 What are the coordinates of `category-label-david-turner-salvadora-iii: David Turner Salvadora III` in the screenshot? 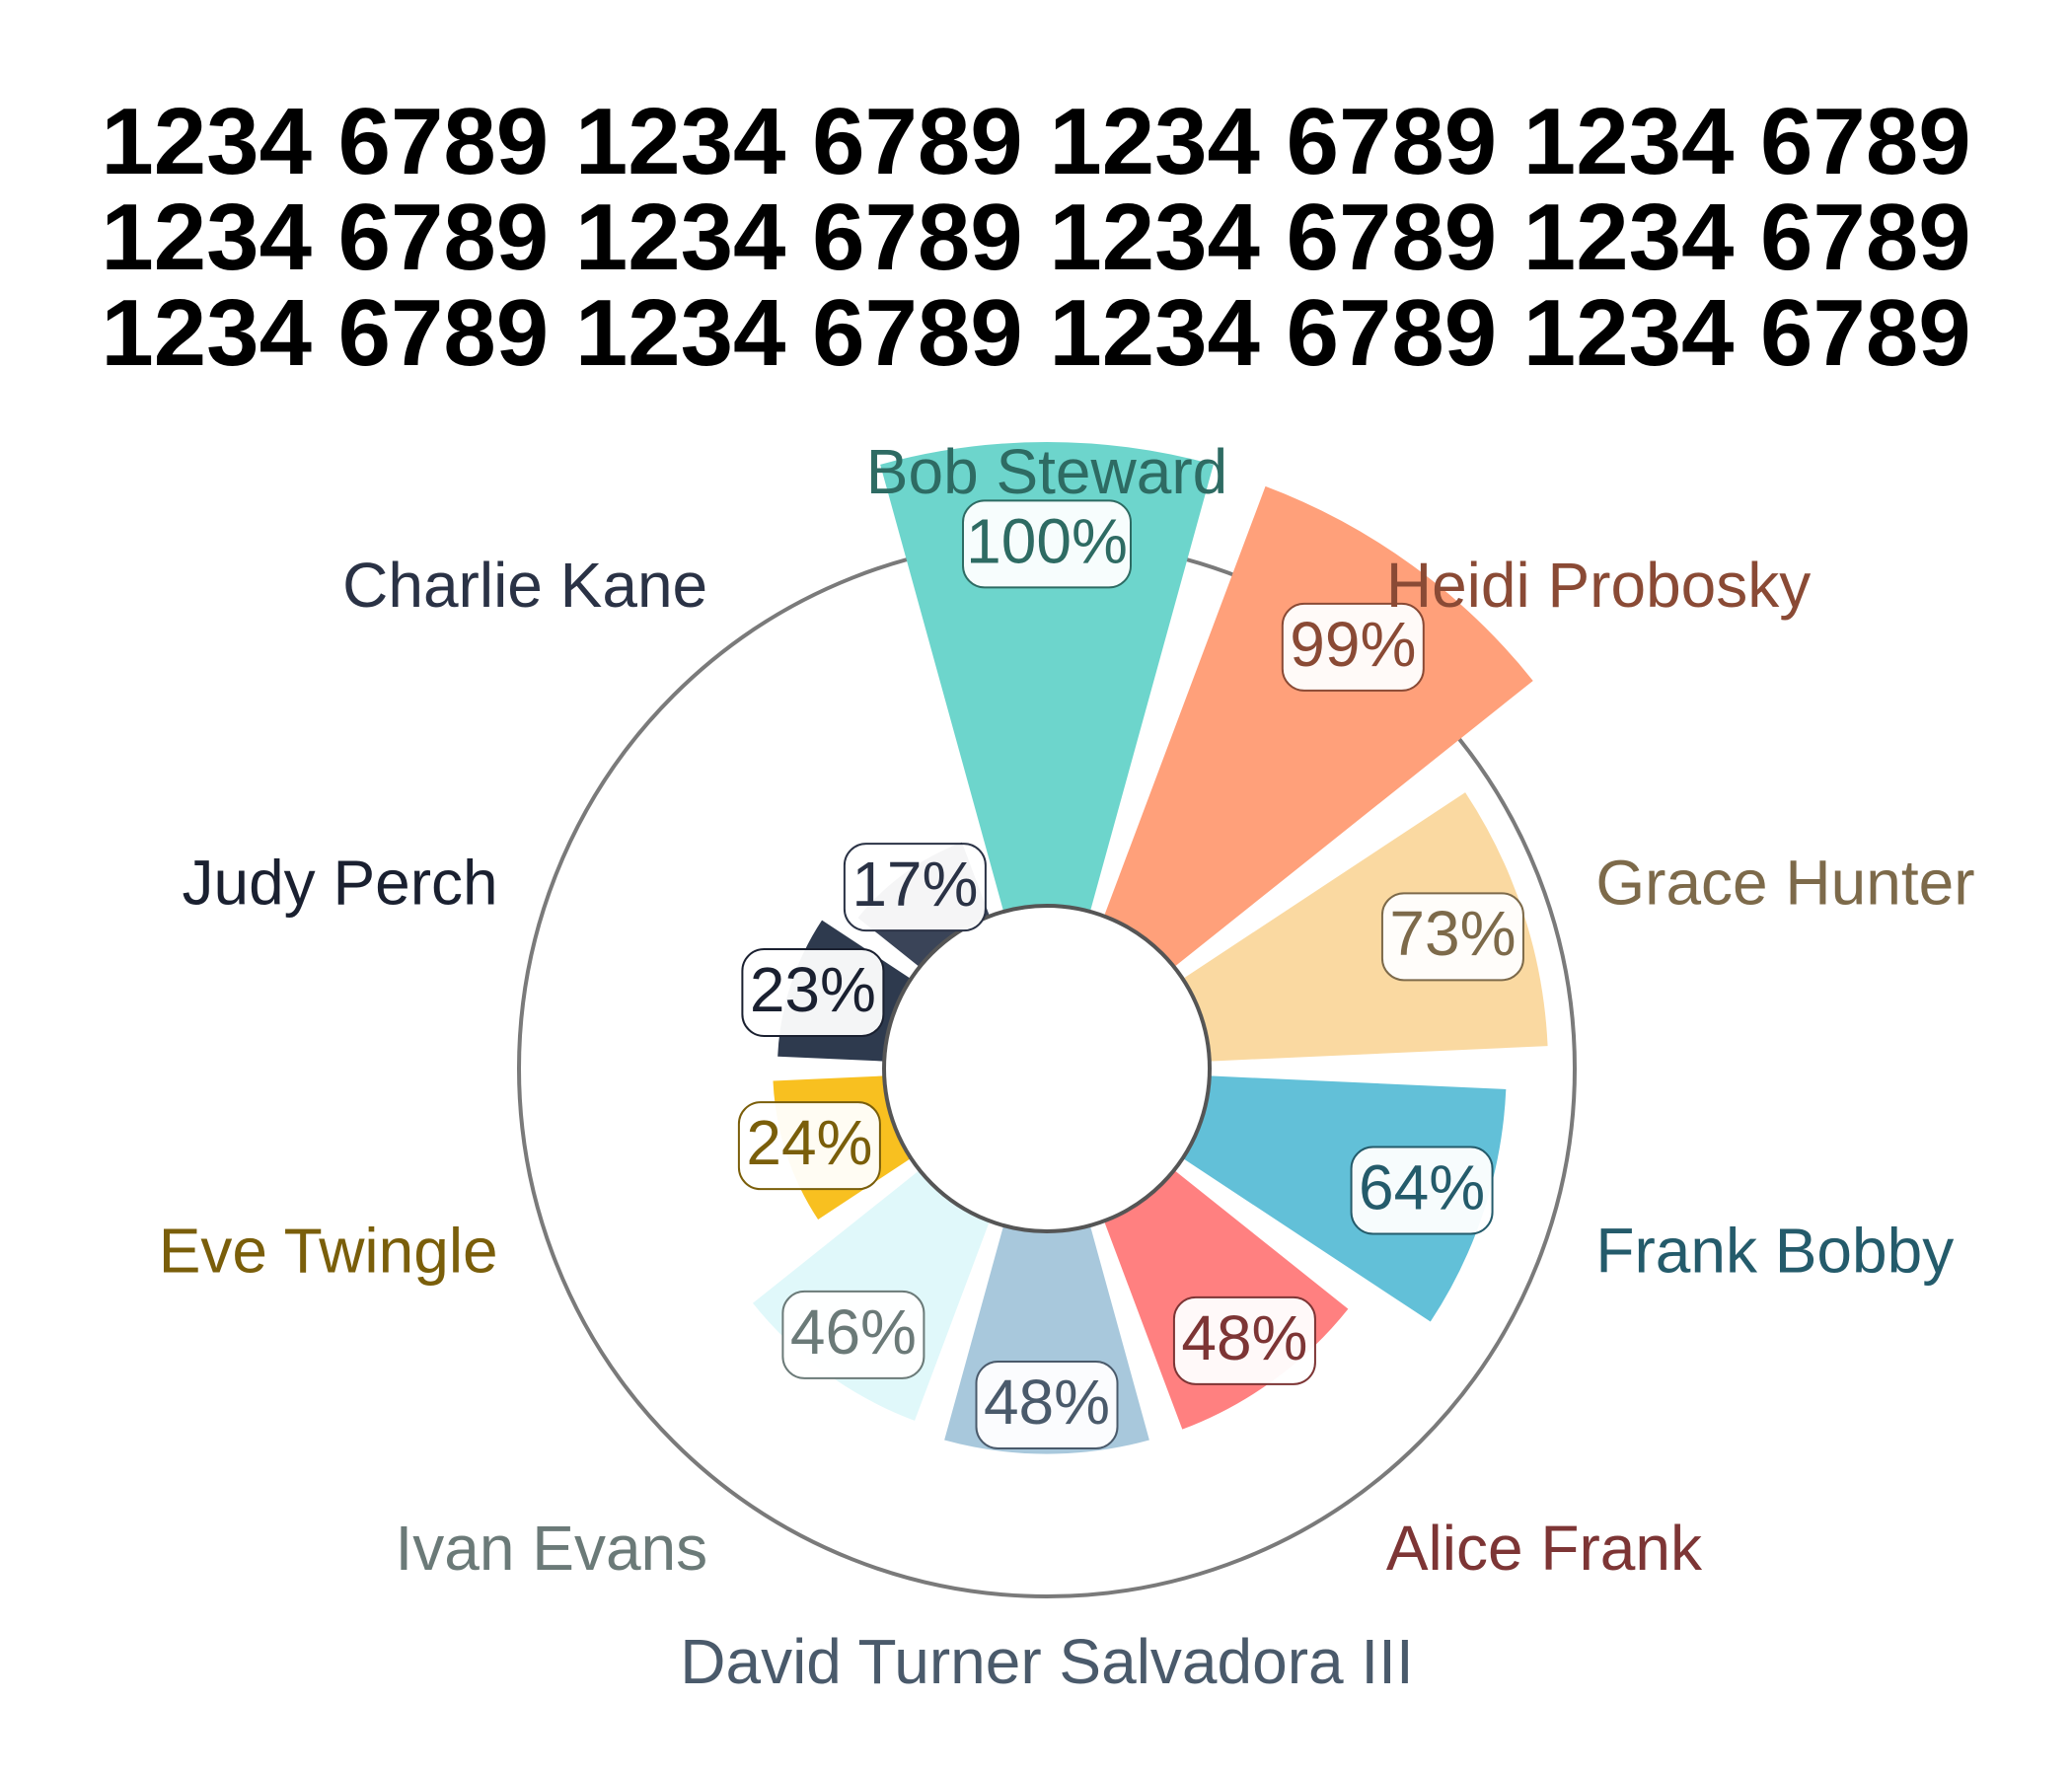 It's located at (1046, 1662).